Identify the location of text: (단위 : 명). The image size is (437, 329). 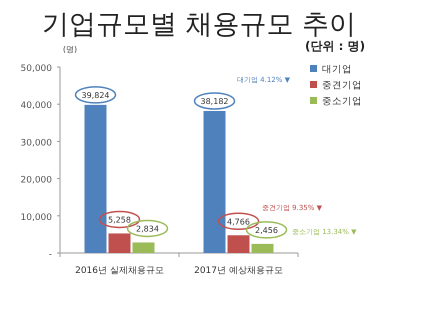
(335, 46).